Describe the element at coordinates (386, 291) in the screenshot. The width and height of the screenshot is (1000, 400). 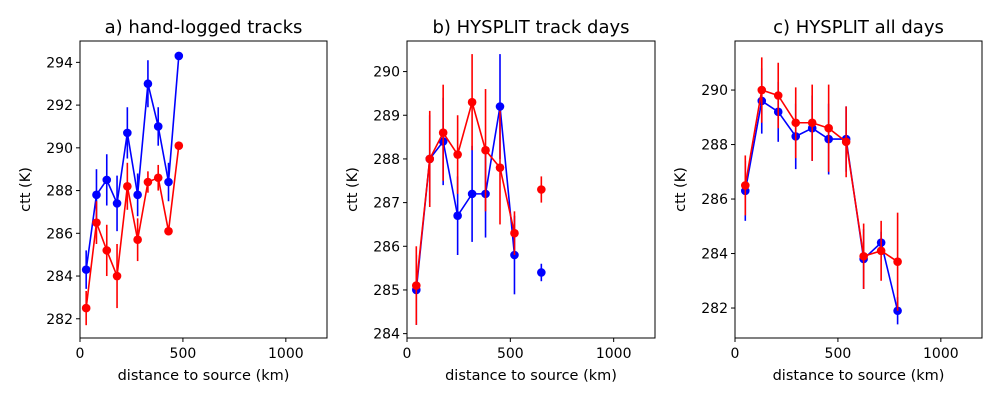
I see `y-tick-label: 285` at that location.